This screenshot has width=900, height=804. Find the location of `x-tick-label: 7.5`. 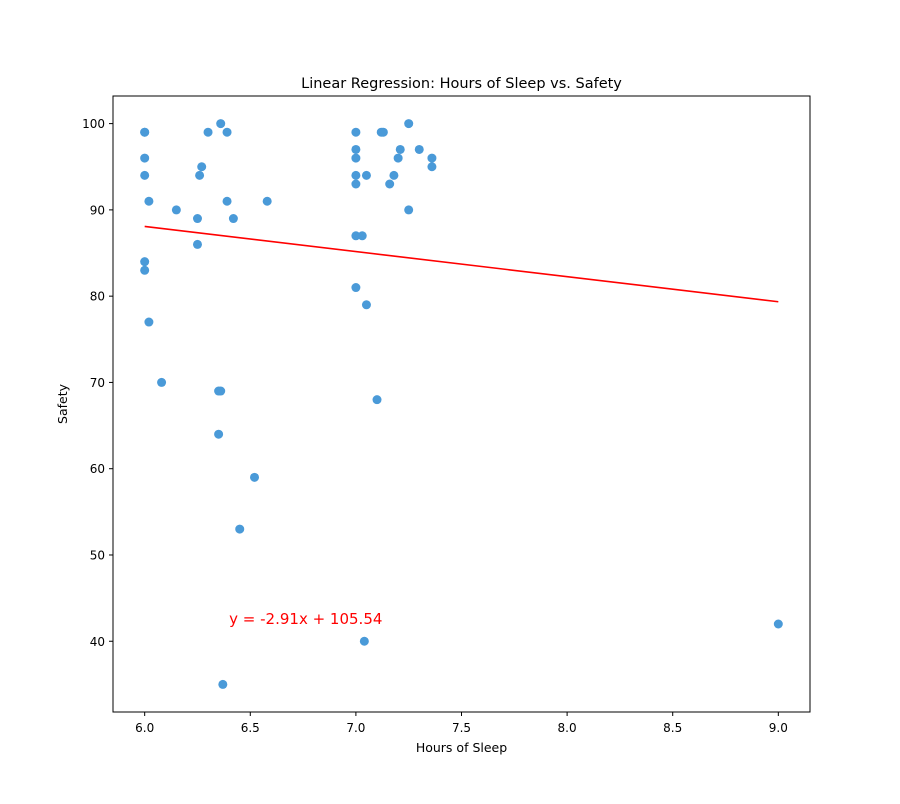

x-tick-label: 7.5 is located at coordinates (461, 728).